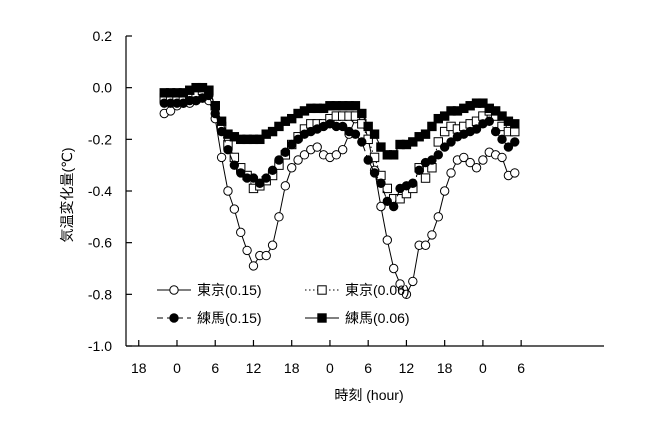 This screenshot has width=650, height=441. I want to click on legend-label: 東京(0.15), so click(229, 290).